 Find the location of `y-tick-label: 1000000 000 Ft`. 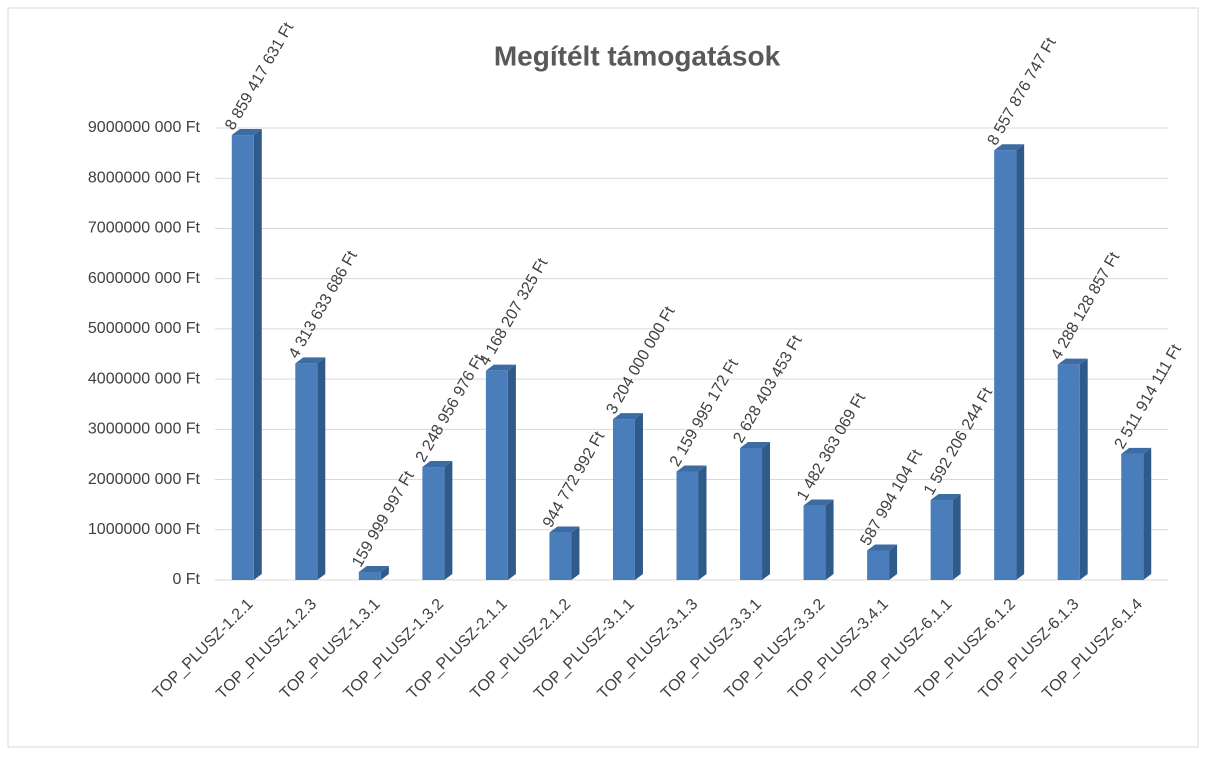

y-tick-label: 1000000 000 Ft is located at coordinates (144, 529).